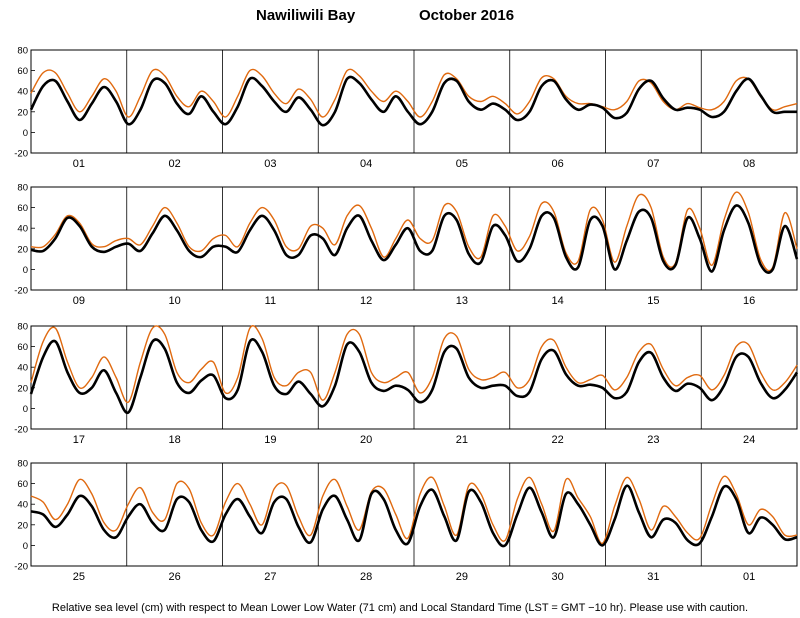 The height and width of the screenshot is (618, 800). Describe the element at coordinates (79, 577) in the screenshot. I see `day-label: 25` at that location.